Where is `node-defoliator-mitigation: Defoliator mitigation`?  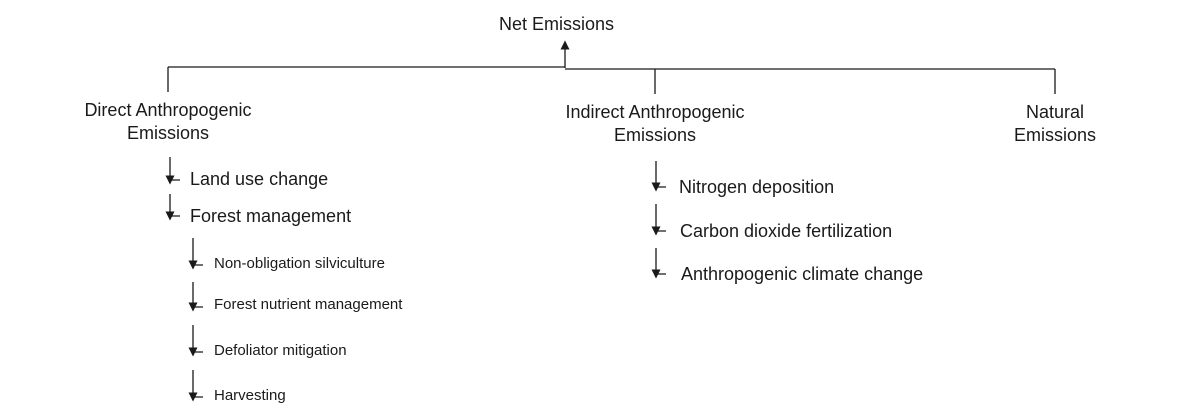
node-defoliator-mitigation: Defoliator mitigation is located at coordinates (280, 350).